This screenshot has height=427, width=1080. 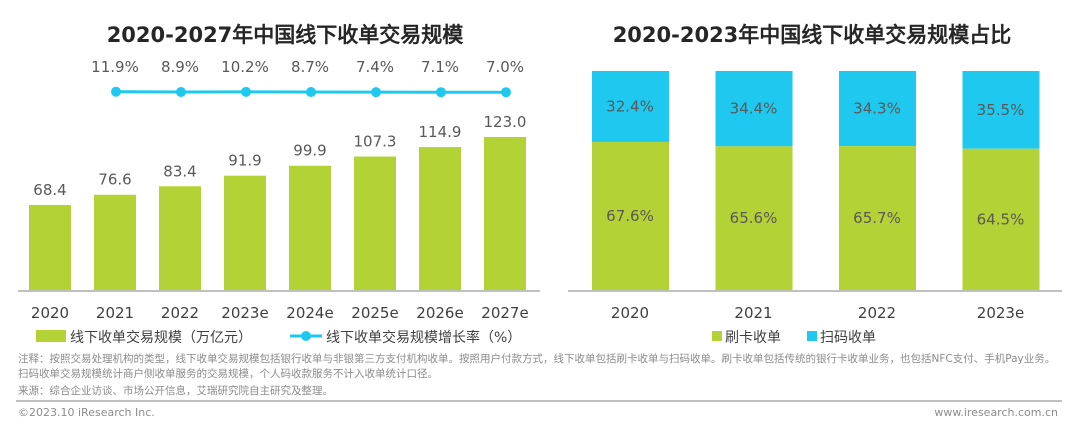 What do you see at coordinates (375, 223) in the screenshot?
I see `bar-2025e` at bounding box center [375, 223].